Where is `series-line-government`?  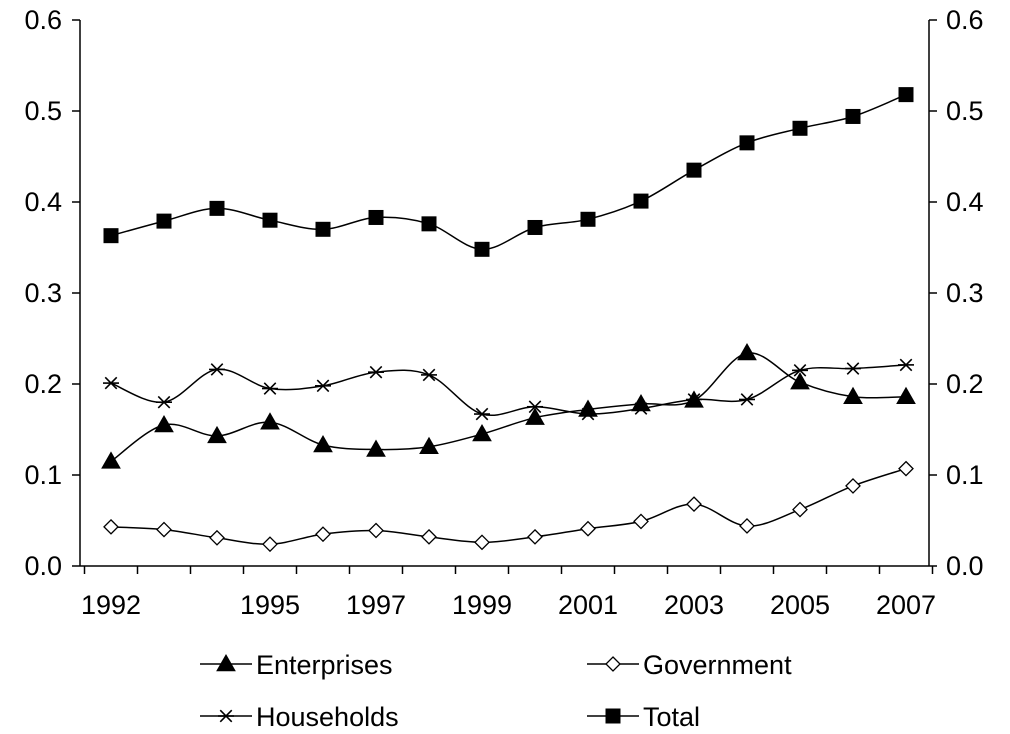 series-line-government is located at coordinates (508, 506).